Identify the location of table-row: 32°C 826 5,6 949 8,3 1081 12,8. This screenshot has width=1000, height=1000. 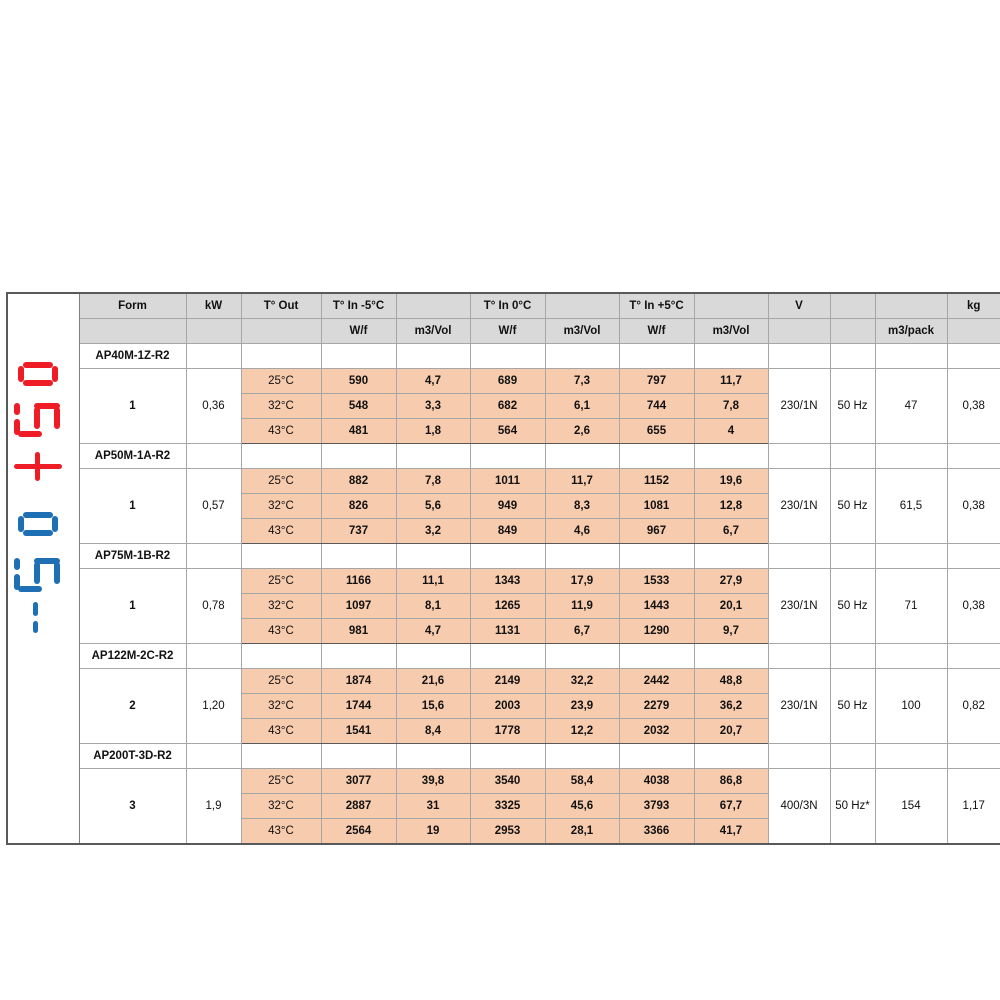
(503, 506).